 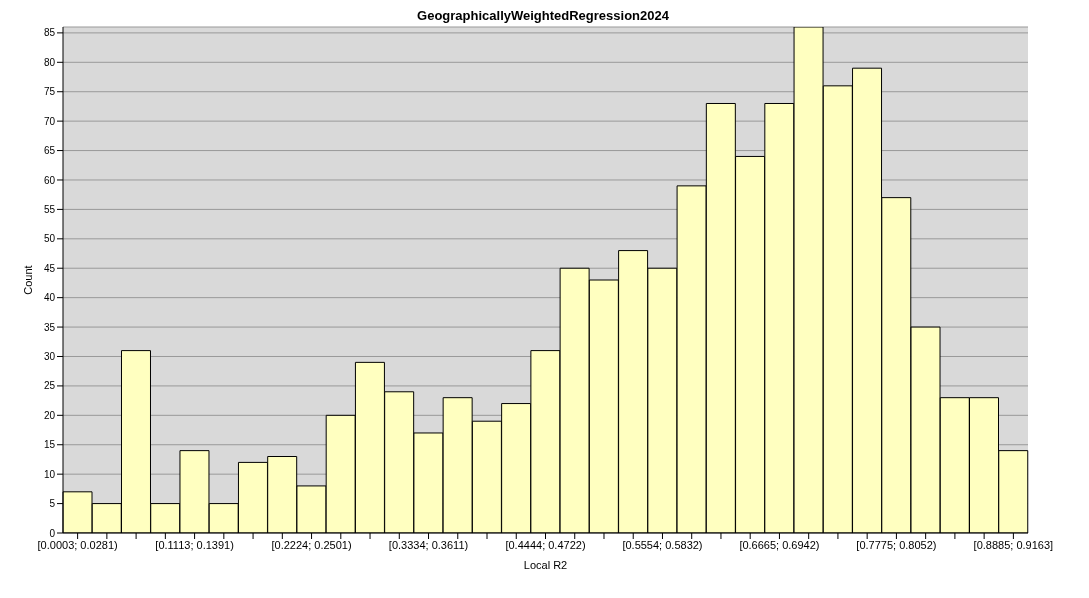 I want to click on y-tick-label: 40, so click(x=49, y=298).